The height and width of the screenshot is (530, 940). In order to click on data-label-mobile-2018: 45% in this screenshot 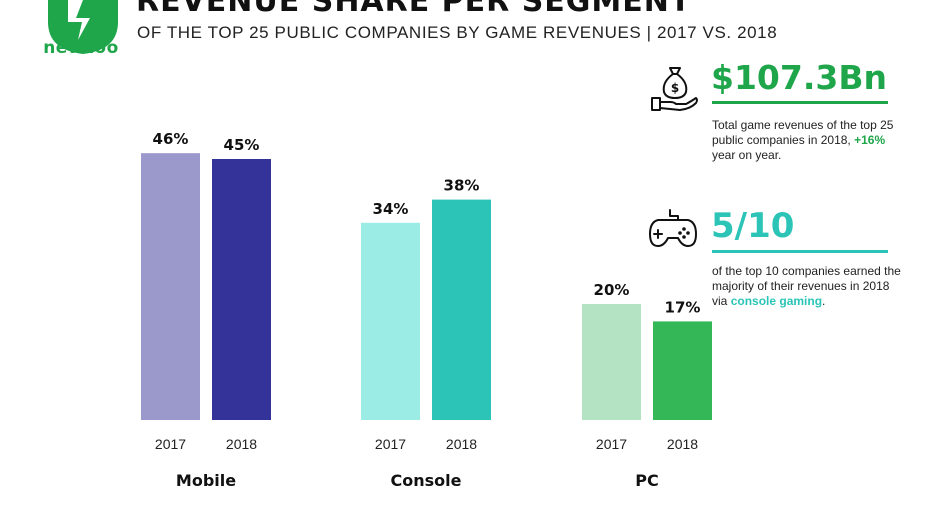, I will do `click(242, 145)`.